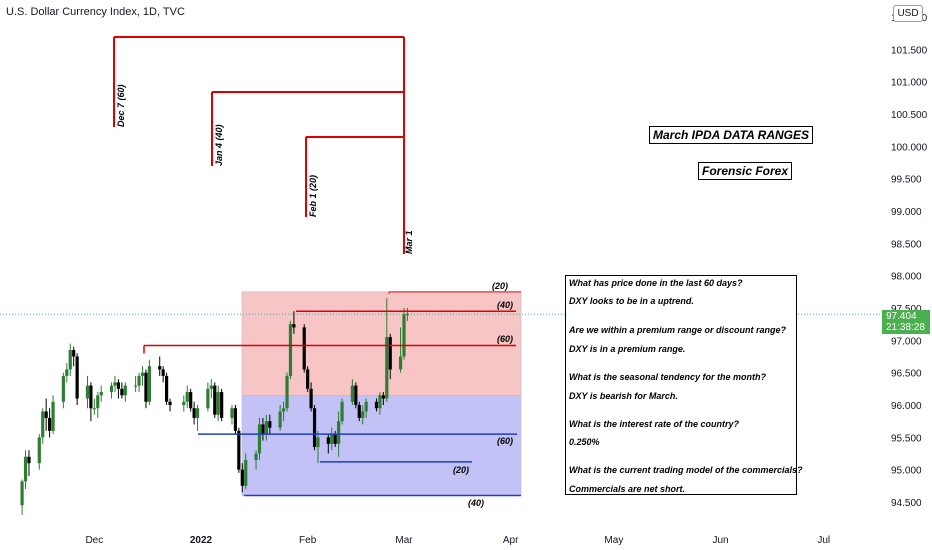 The width and height of the screenshot is (932, 550). What do you see at coordinates (906, 341) in the screenshot?
I see `y-tick-label: 97.000` at bounding box center [906, 341].